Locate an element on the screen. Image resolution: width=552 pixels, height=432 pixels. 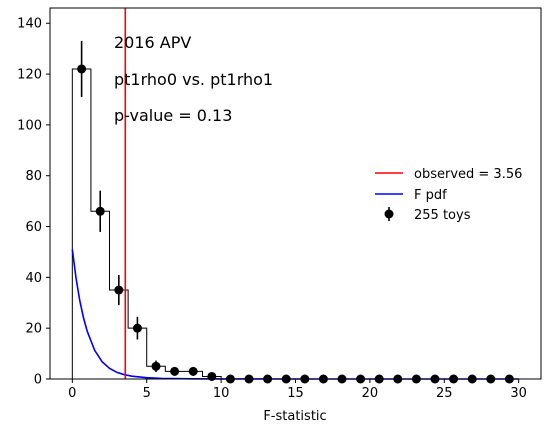
annotation-p-value: p-value = 0.13 is located at coordinates (173, 115).